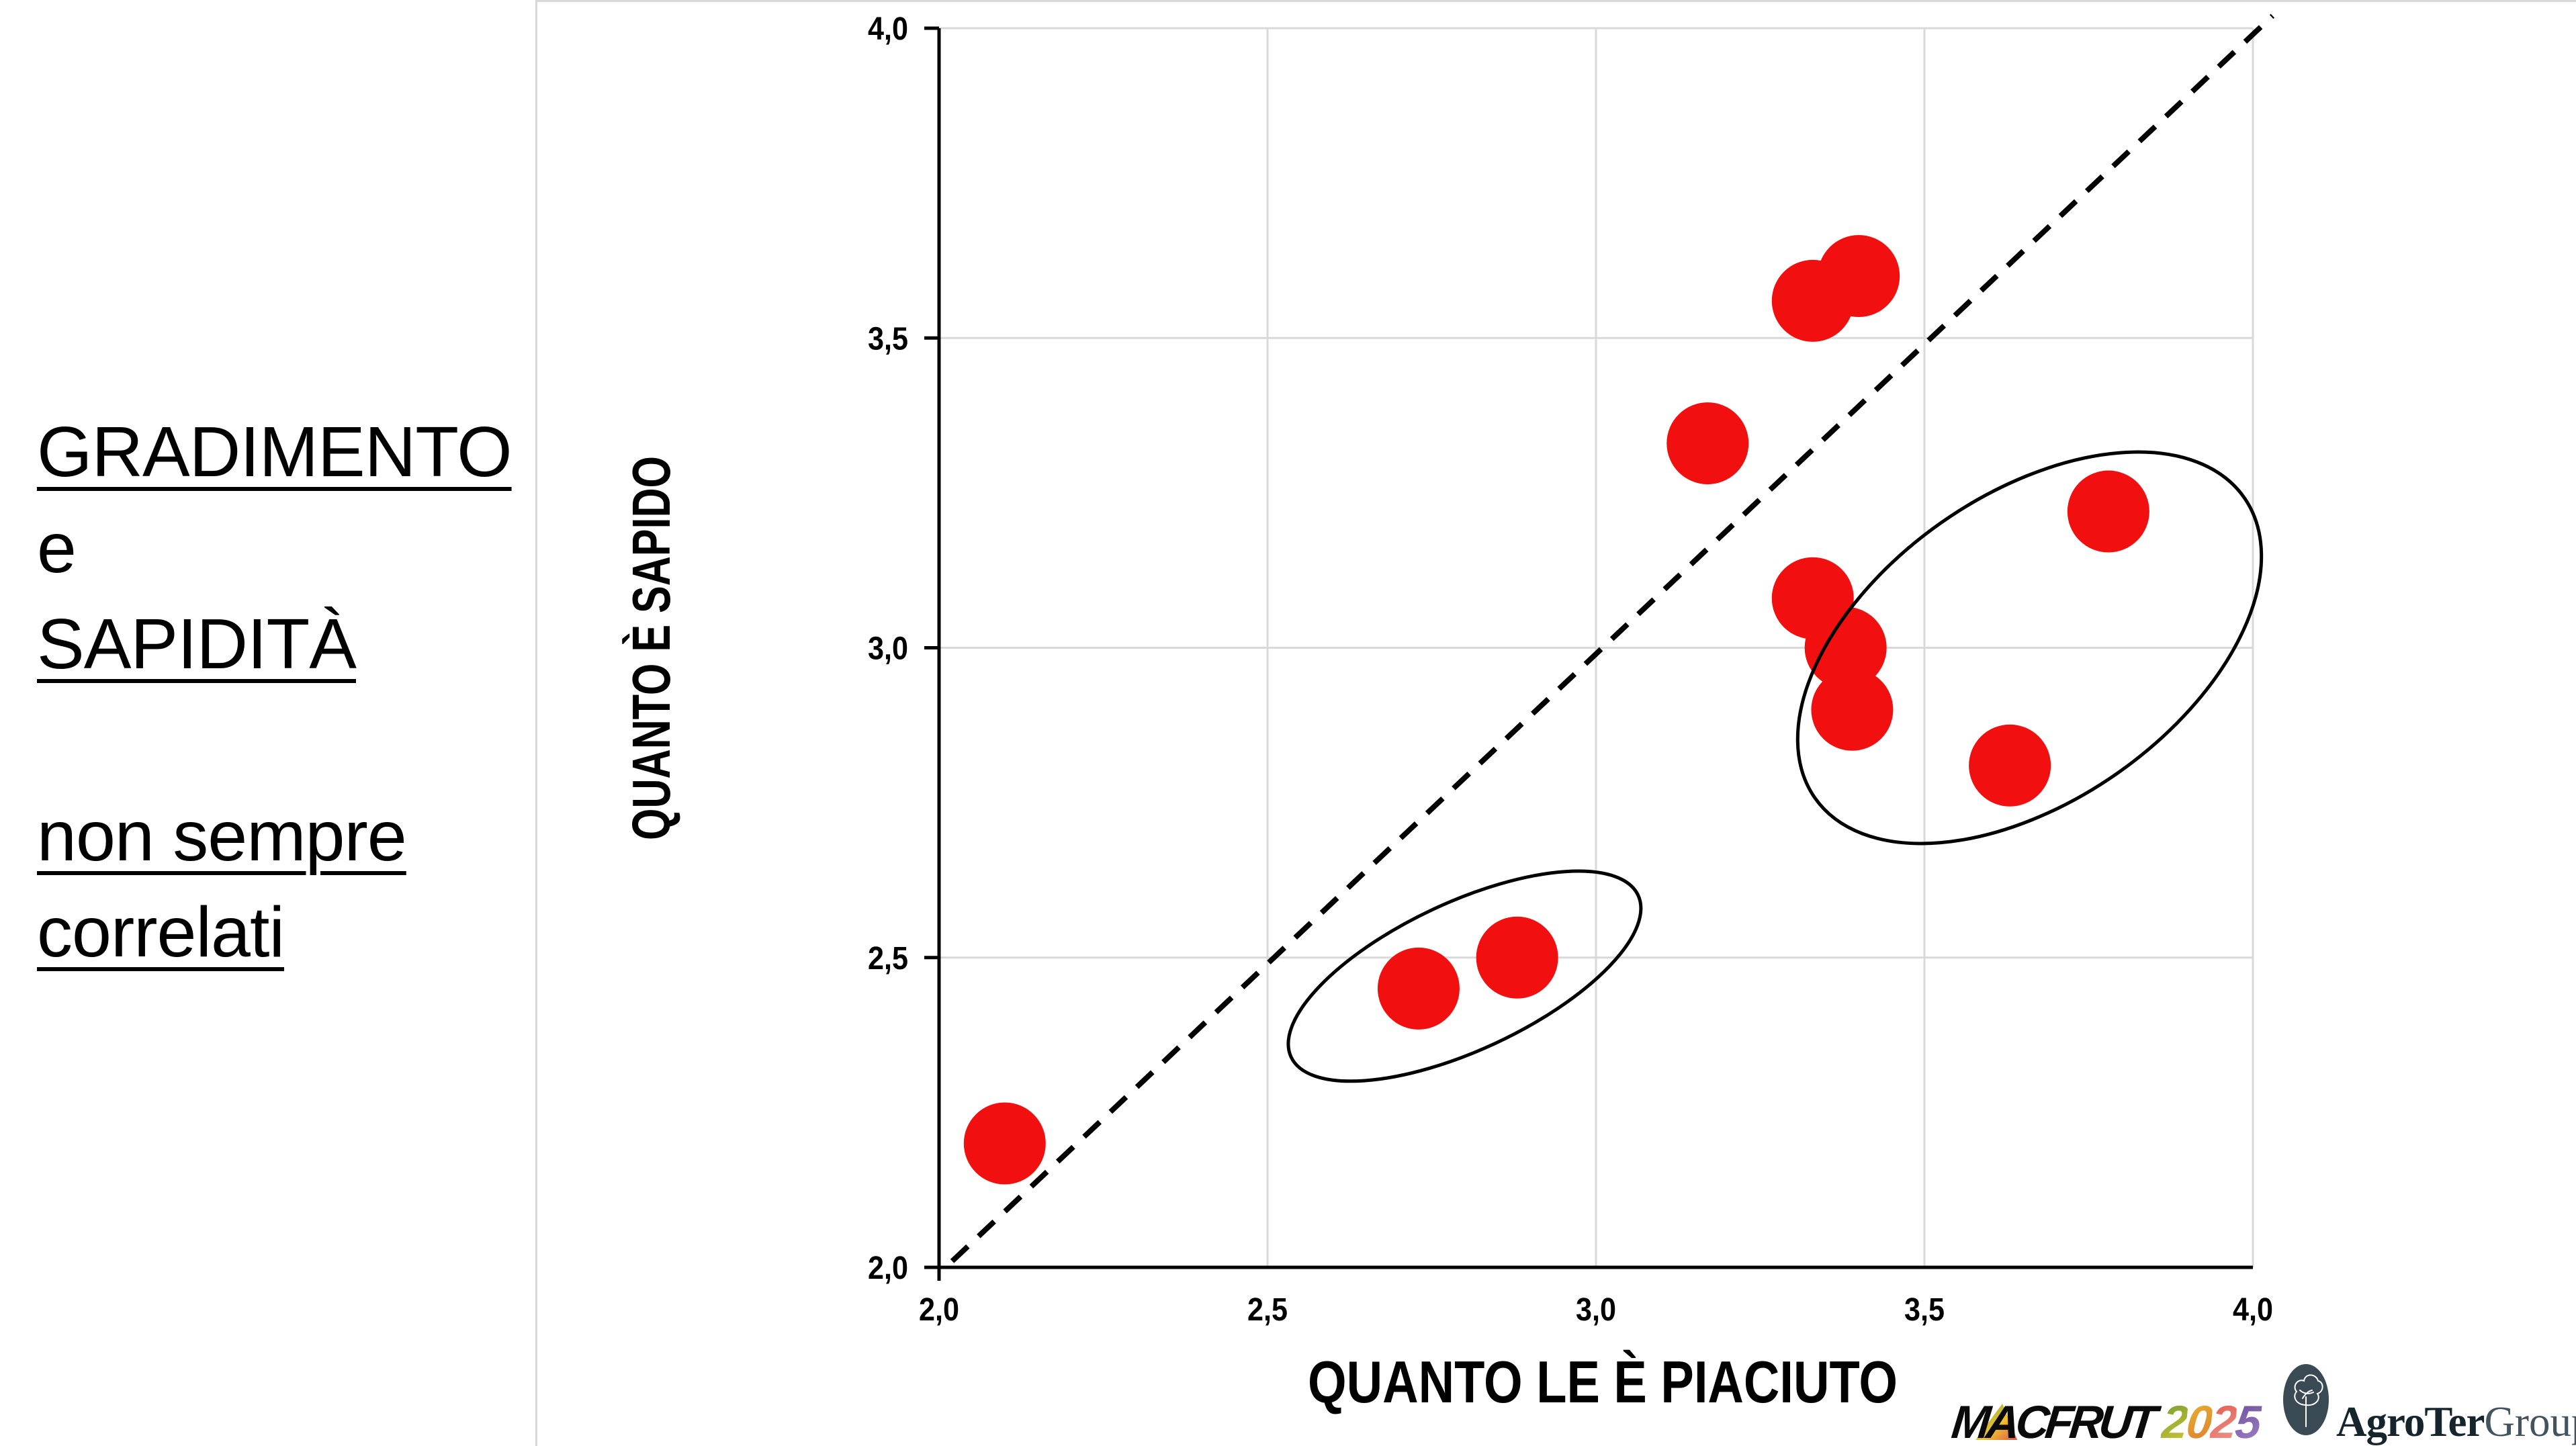 This screenshot has width=2576, height=1446. I want to click on x-tick-label: 3,5, so click(1925, 1310).